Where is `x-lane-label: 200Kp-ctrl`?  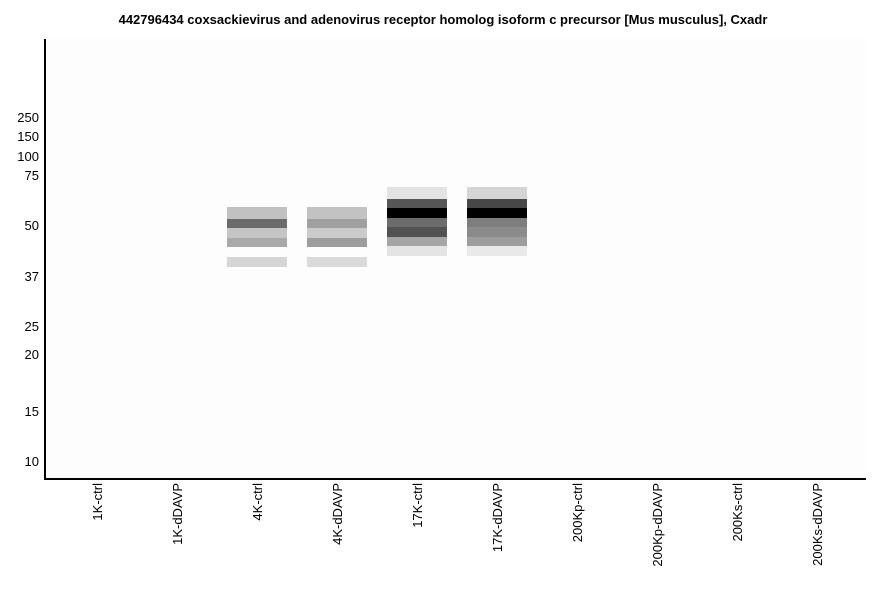 x-lane-label: 200Kp-ctrl is located at coordinates (577, 513).